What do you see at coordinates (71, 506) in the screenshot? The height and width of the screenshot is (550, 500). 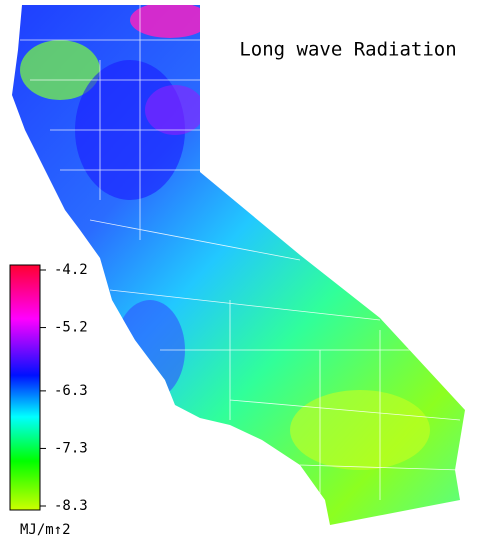 I see `colorbar-tick-label: -8.3` at bounding box center [71, 506].